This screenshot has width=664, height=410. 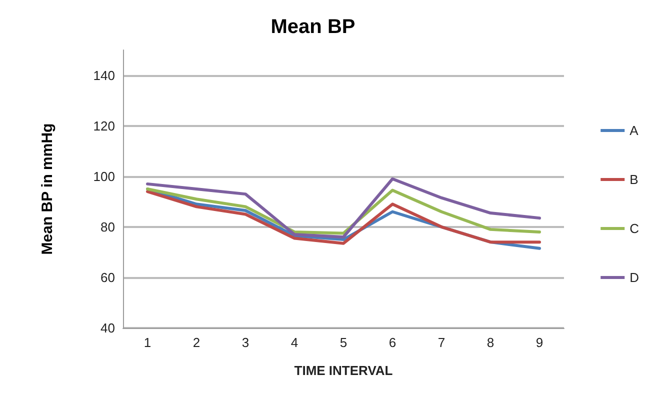 I want to click on legend-label: B, so click(x=634, y=179).